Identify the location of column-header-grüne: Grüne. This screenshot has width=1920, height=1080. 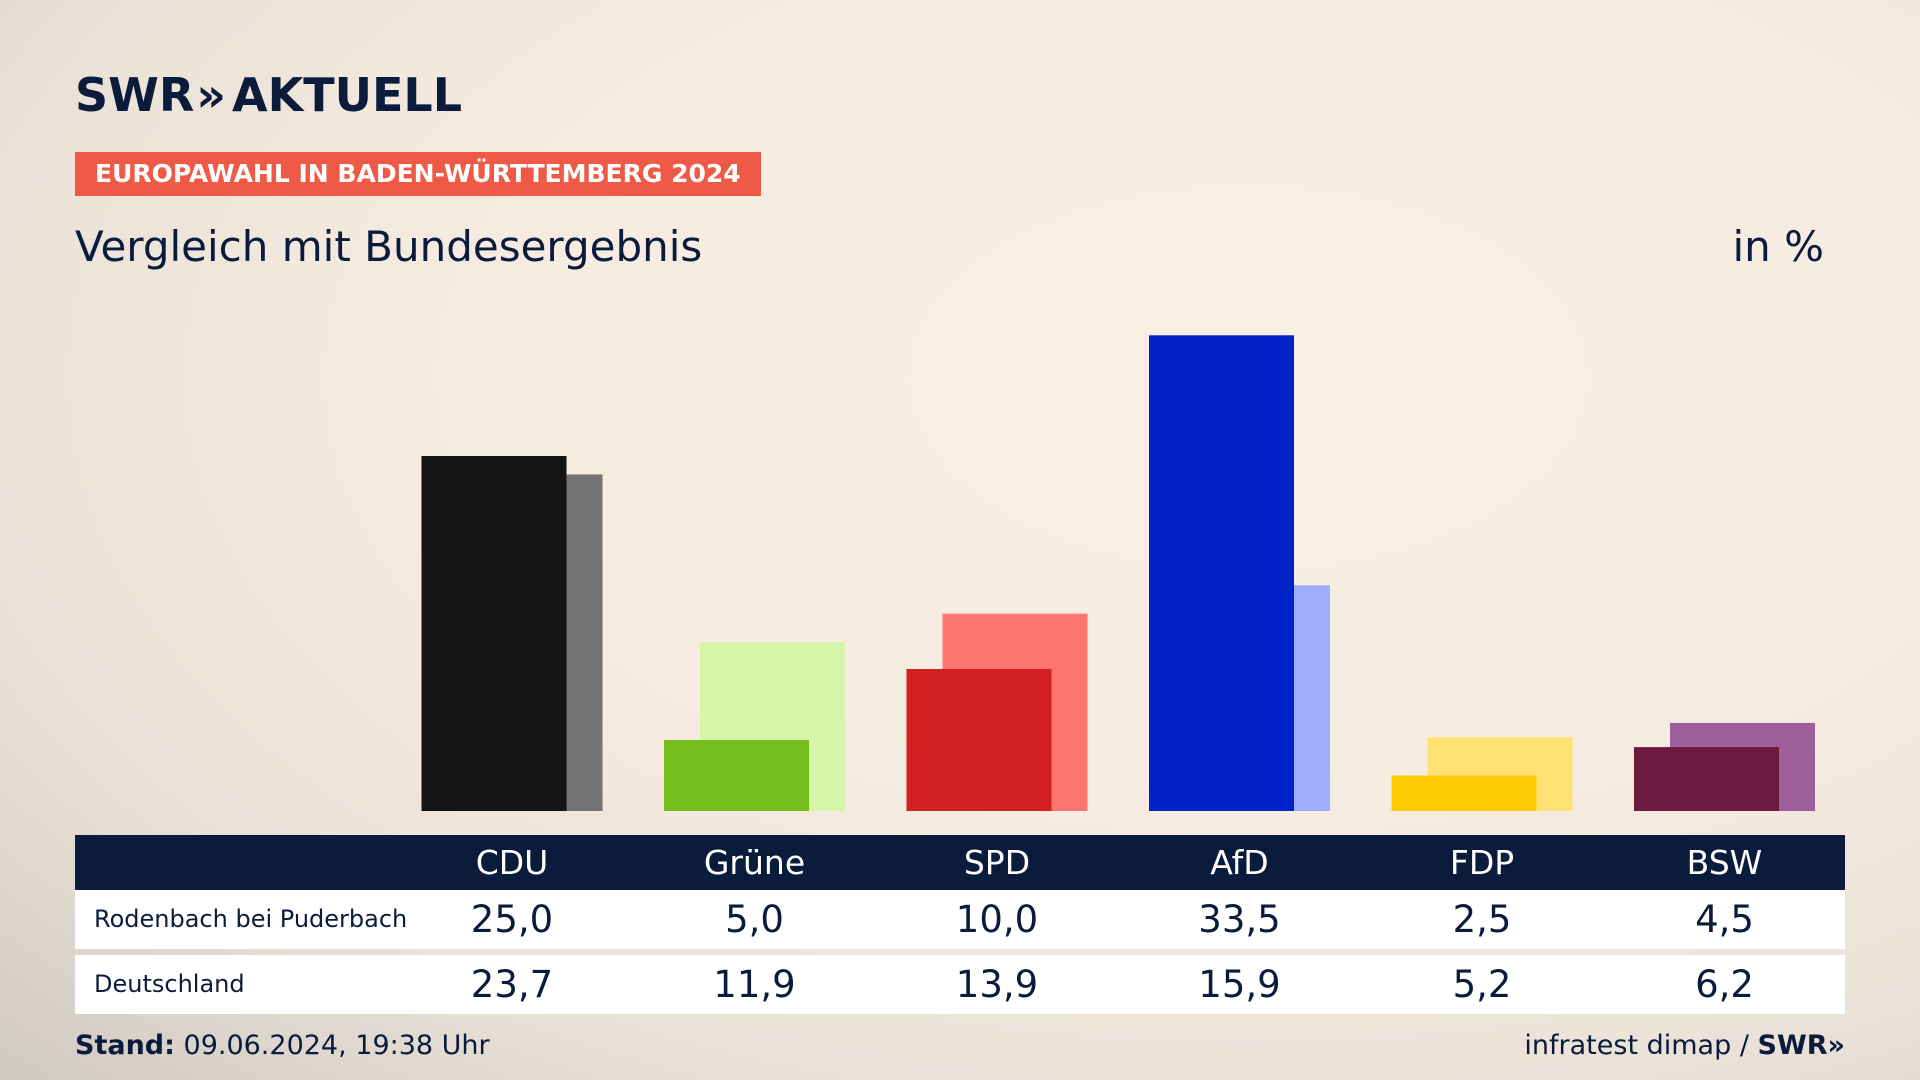
(754, 862).